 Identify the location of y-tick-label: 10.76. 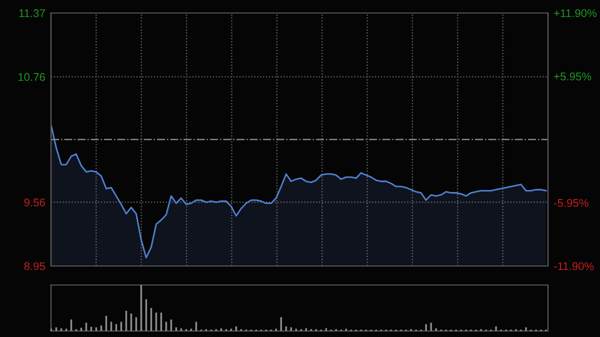
(31, 77).